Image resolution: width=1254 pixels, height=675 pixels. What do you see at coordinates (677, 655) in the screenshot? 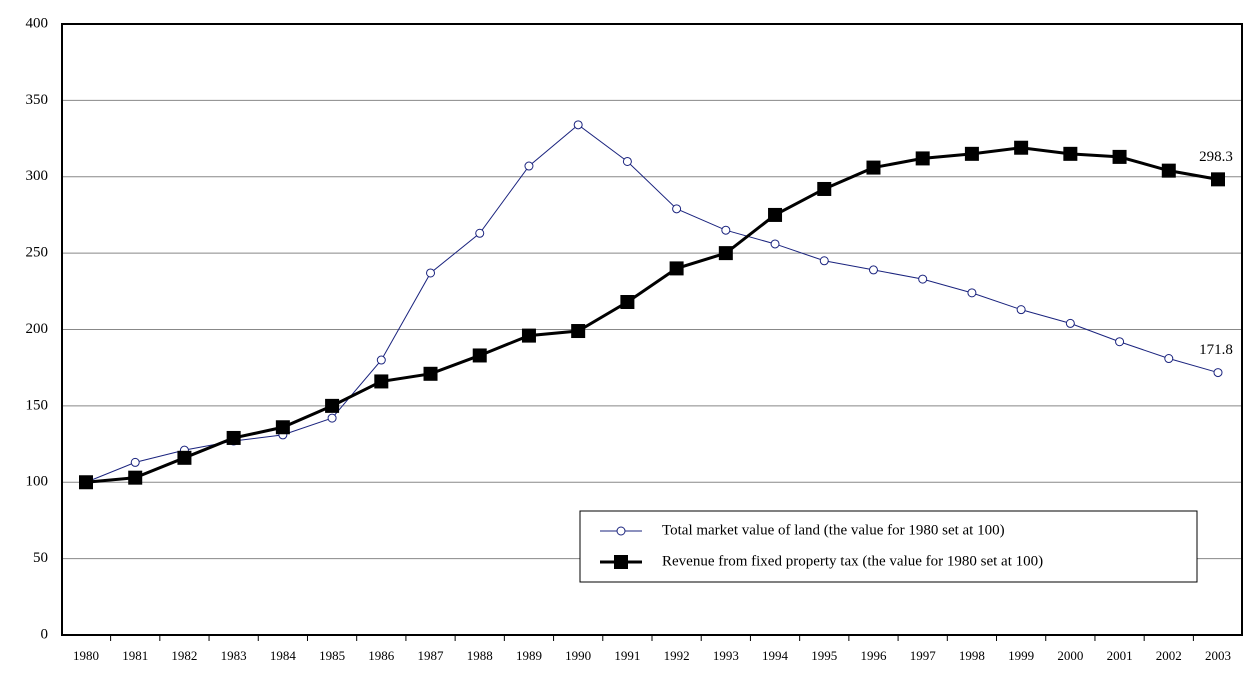
I see `x-tick-label: 1992` at bounding box center [677, 655].